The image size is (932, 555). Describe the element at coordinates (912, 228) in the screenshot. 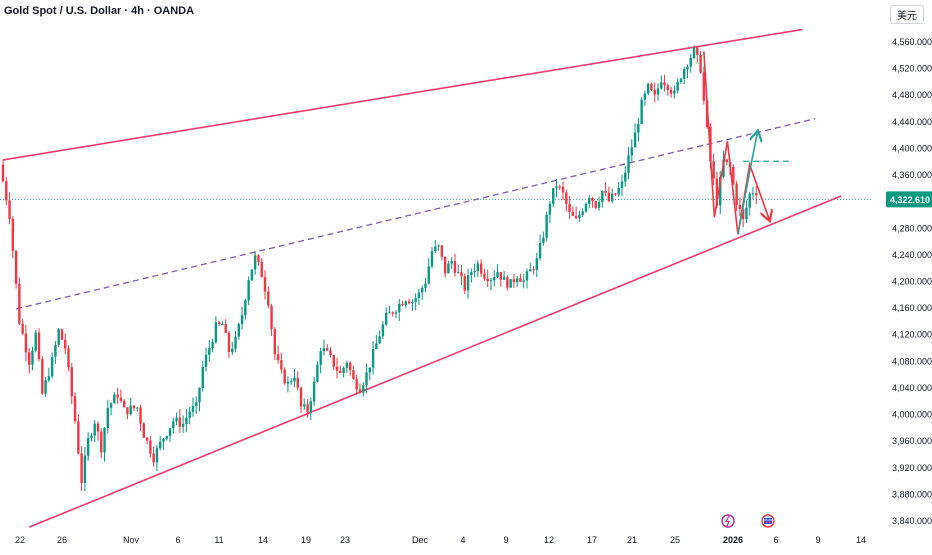

I see `y-tick-label: 4,280.000` at that location.